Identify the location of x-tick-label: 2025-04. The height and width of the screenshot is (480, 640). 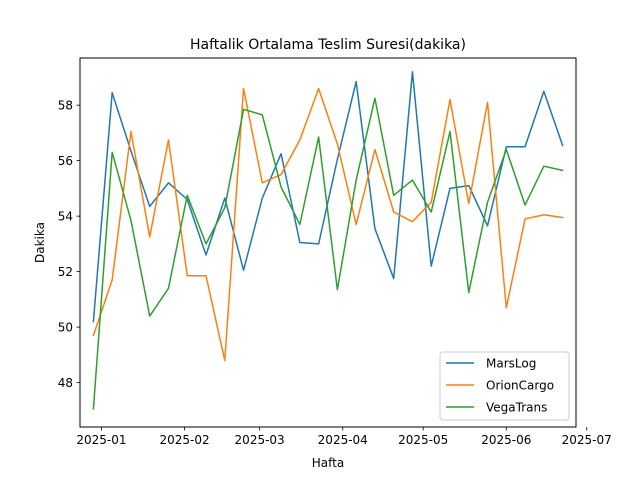
(343, 440).